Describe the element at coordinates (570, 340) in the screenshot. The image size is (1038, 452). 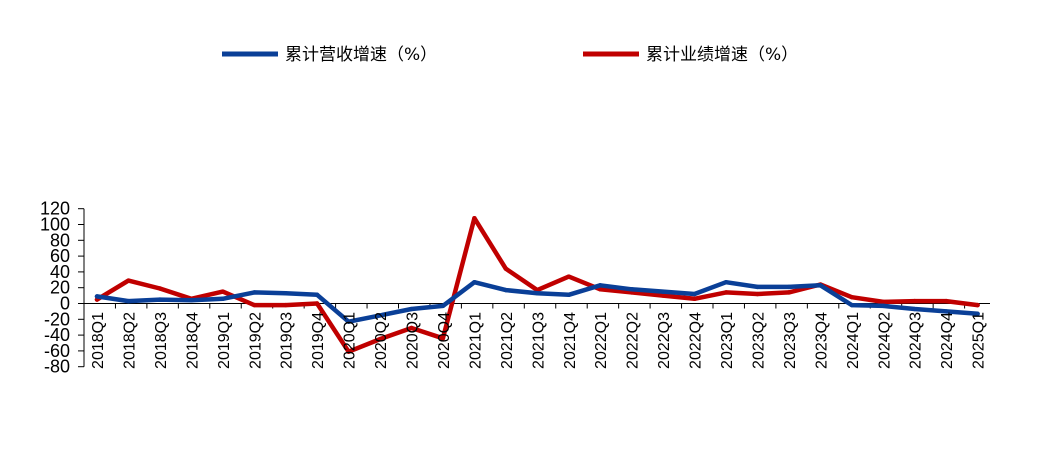
I see `x-category-label: 2021Q4` at that location.